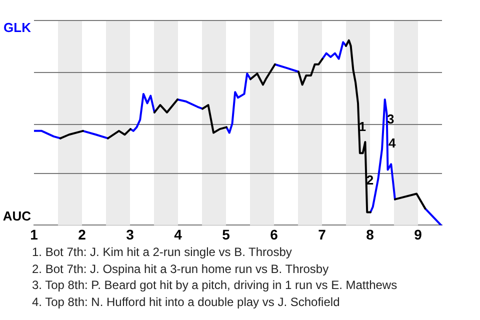 The image size is (480, 320). Describe the element at coordinates (186, 302) in the screenshot. I see `text: 4. Top 8th: N. Hufford hit into a double play vs J. Schofield` at that location.